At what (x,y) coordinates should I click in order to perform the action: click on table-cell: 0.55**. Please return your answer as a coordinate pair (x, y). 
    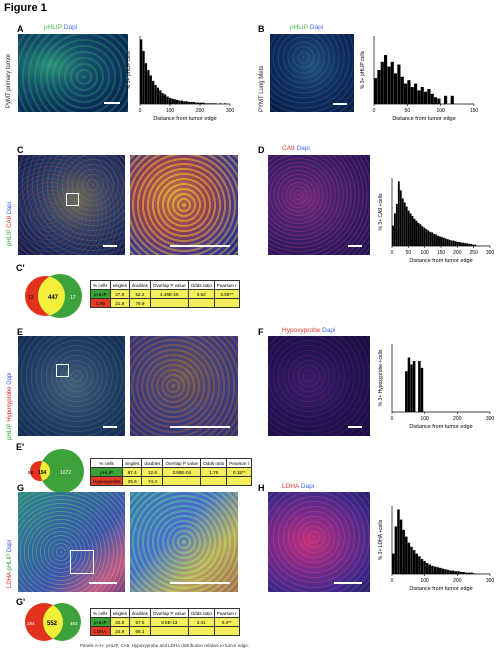
    Looking at the image, I should click on (226, 294).